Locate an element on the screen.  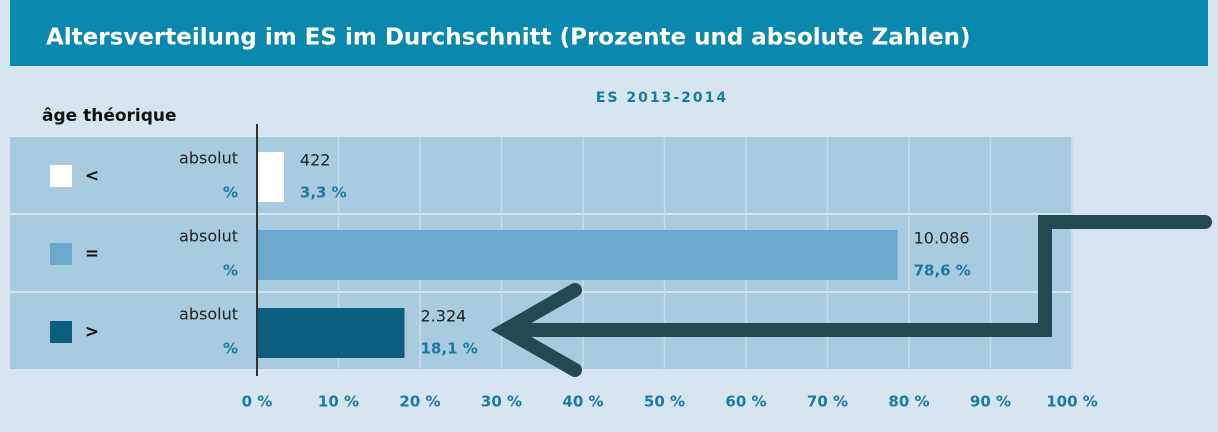
absolute-label: 2.324 is located at coordinates (444, 316).